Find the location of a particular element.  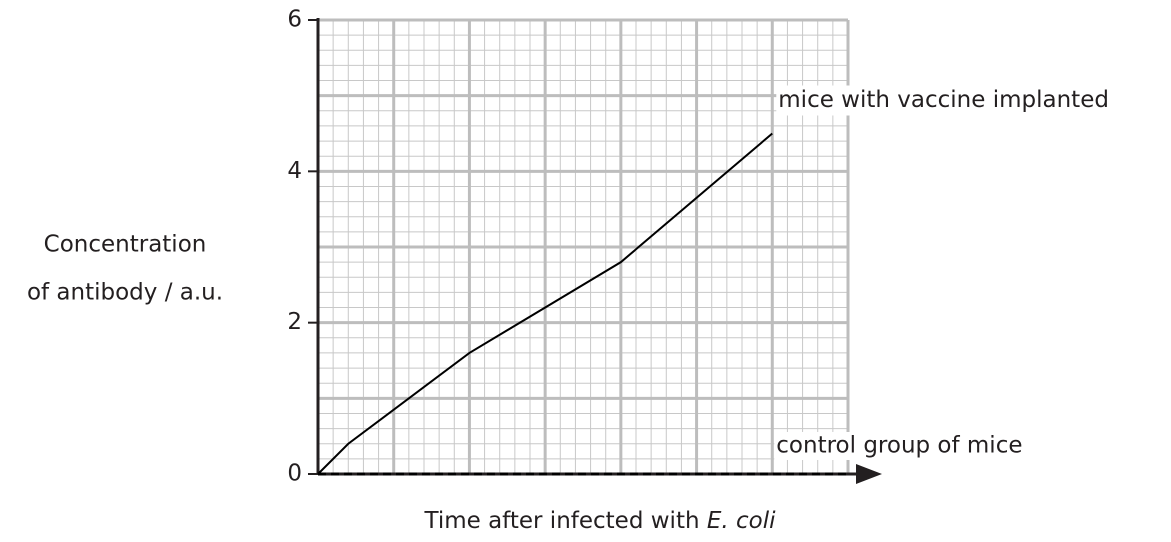

x-axis-label-part: Time after infected with is located at coordinates (564, 521).